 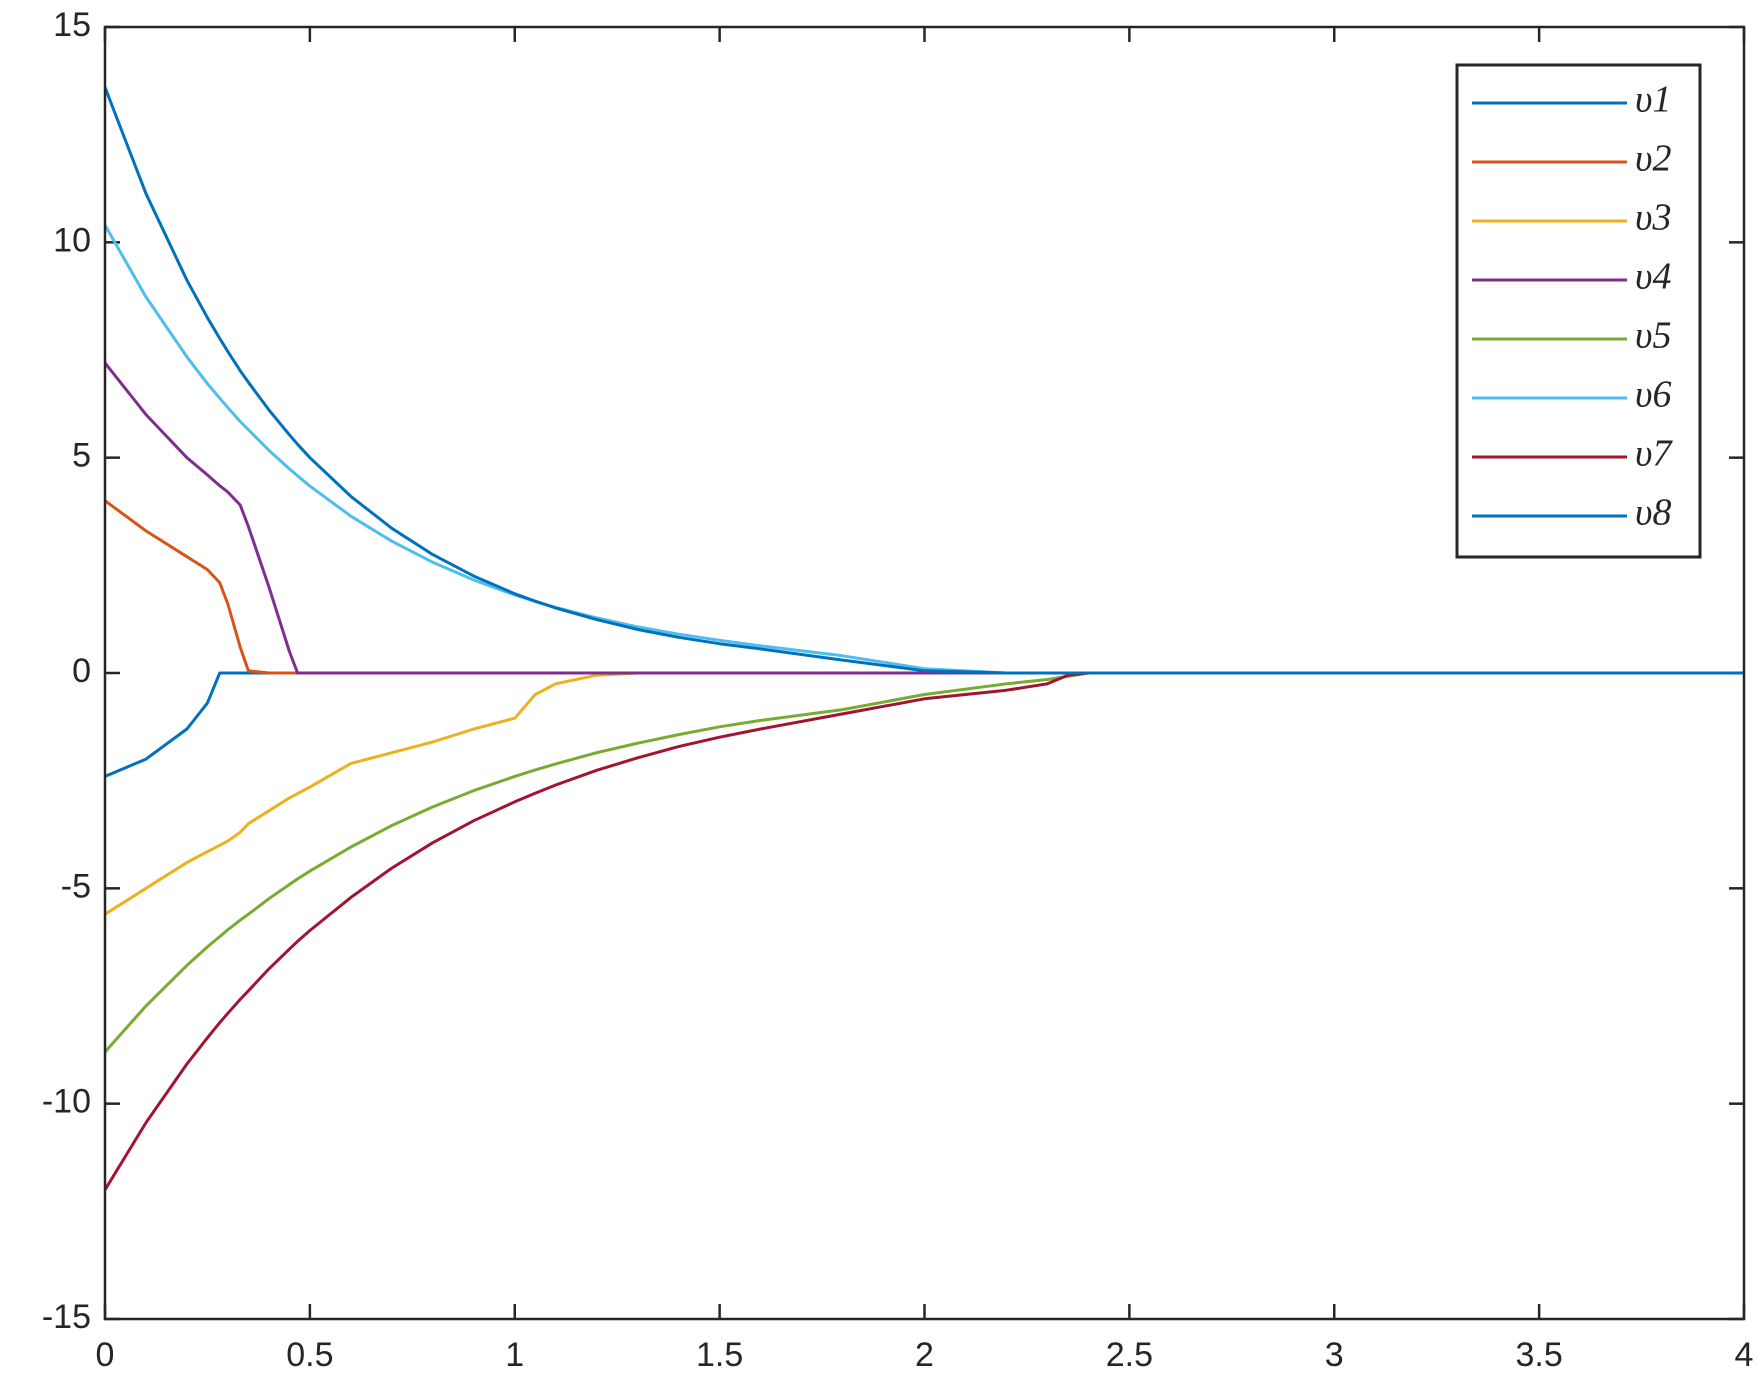 I want to click on legend: υ1 υ2 υ3 υ4 υ5 υ6 υ7 υ8, so click(x=1578, y=311).